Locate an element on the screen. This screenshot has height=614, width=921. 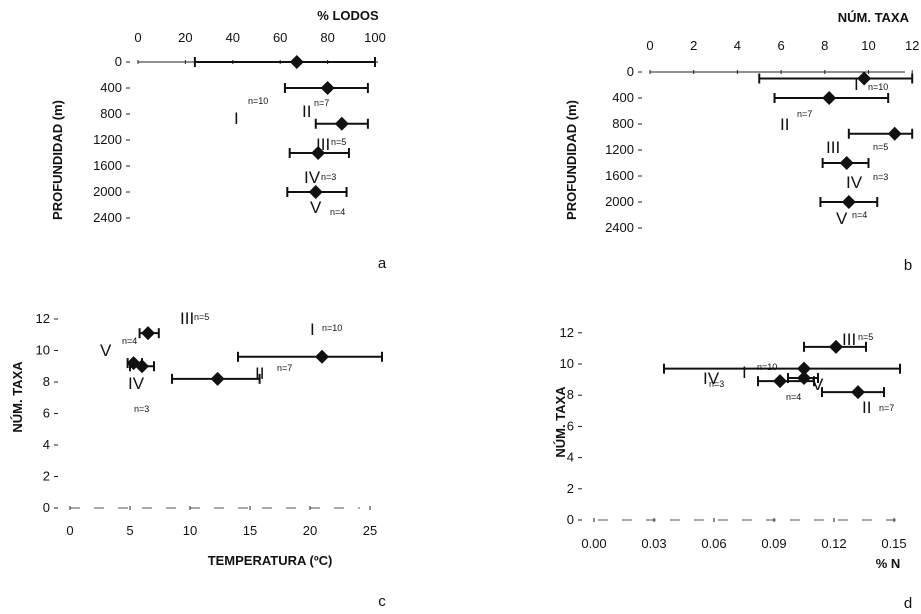
group-label-b-group-ii: II is located at coordinates (784, 124).